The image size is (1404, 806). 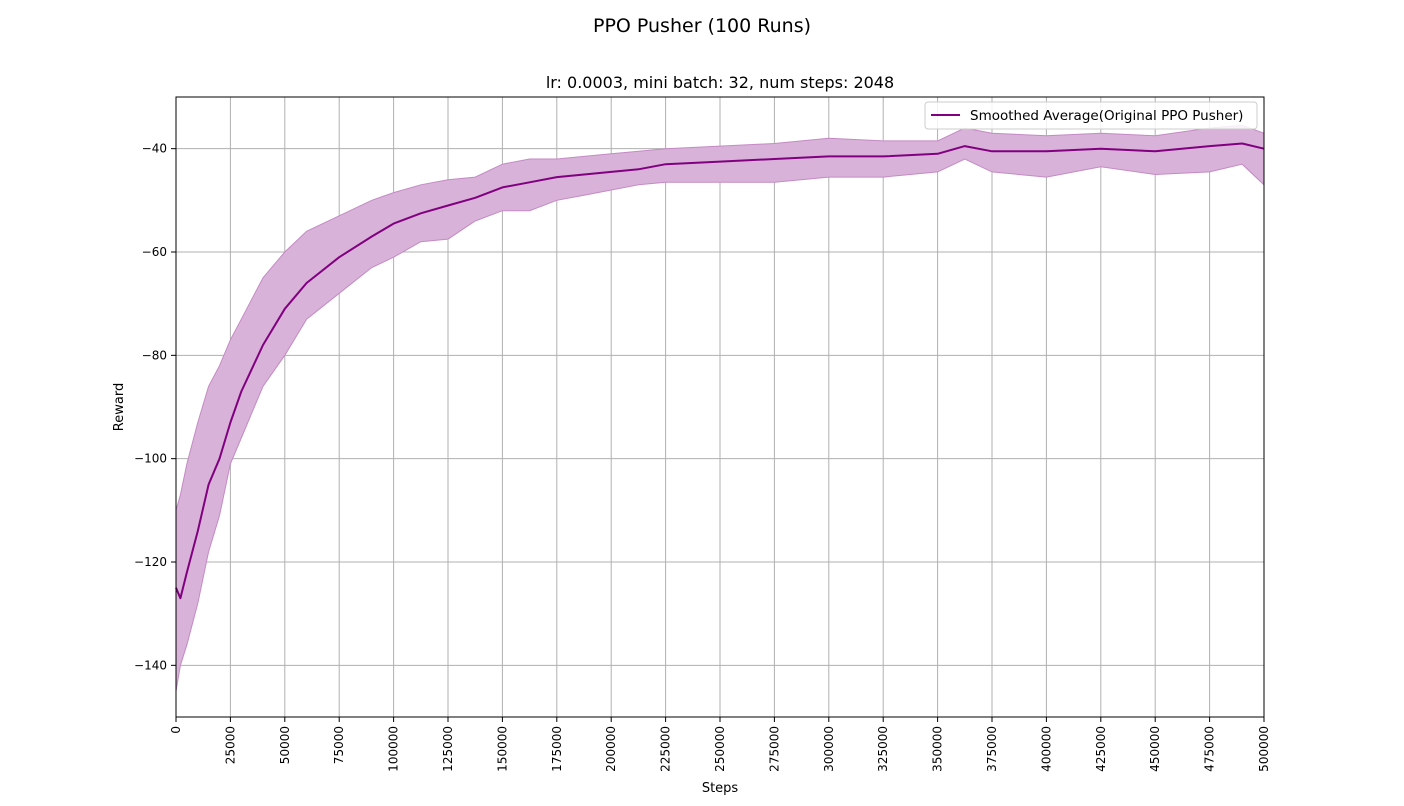 What do you see at coordinates (1210, 749) in the screenshot?
I see `x-tick-label: 475000` at bounding box center [1210, 749].